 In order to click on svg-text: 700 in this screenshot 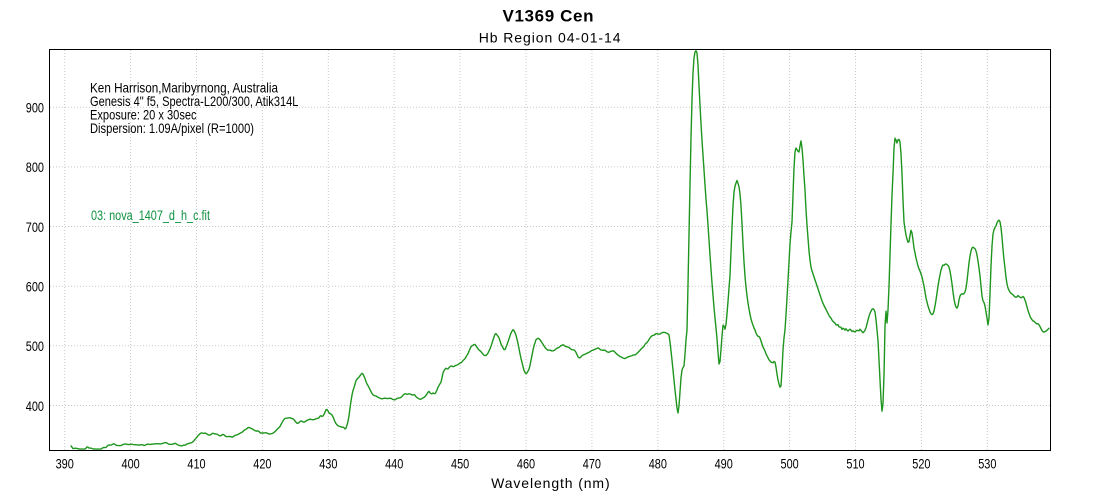, I will do `click(35, 227)`.